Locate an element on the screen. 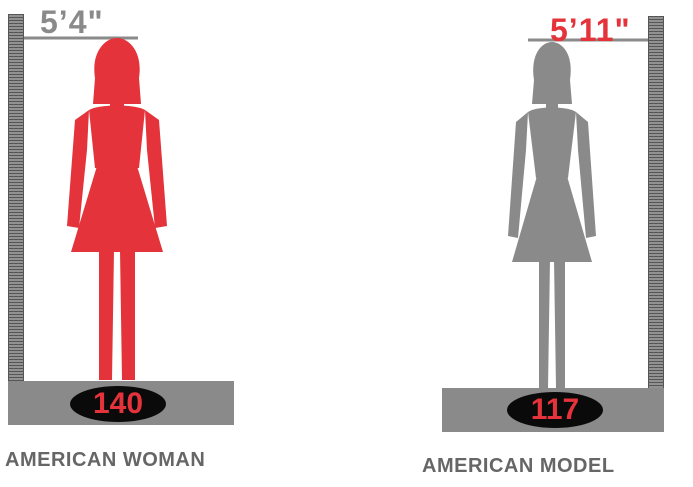 The image size is (693, 487). model-silhouette-icon is located at coordinates (552, 215).